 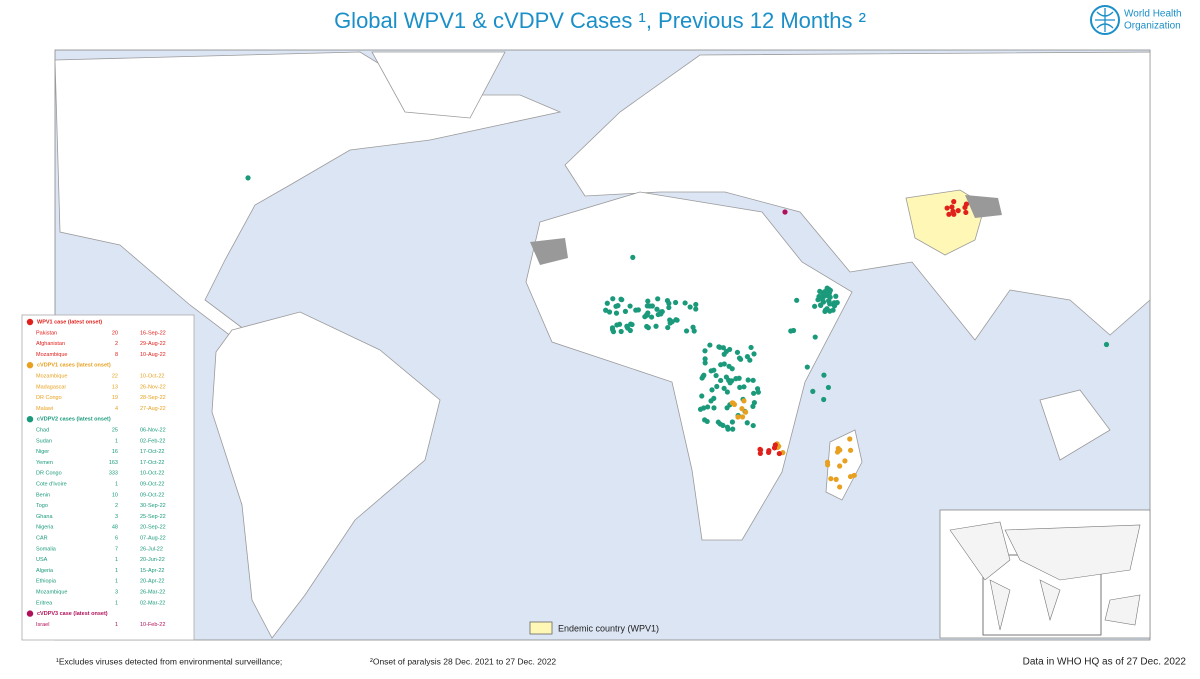 I want to click on count: 7, so click(x=116, y=549).